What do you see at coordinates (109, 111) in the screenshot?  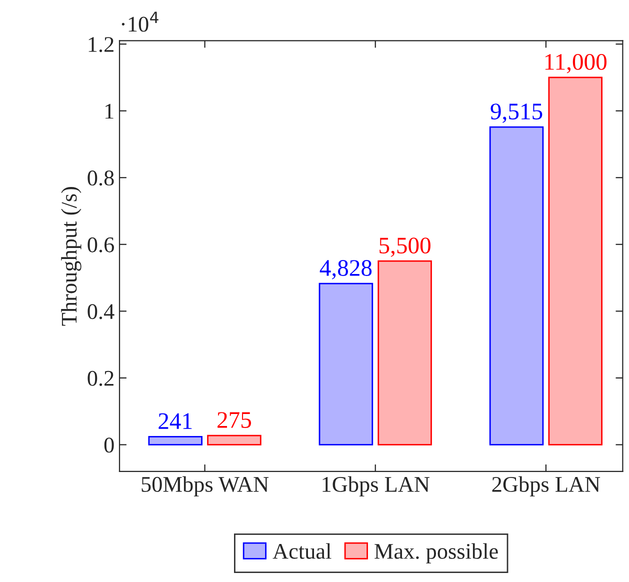 I see `y-tick-label: 1` at bounding box center [109, 111].